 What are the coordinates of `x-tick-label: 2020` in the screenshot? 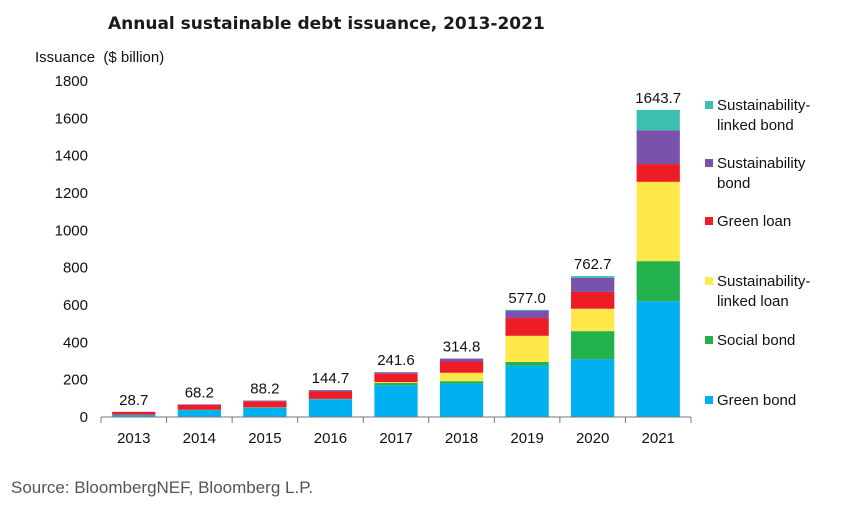 It's located at (592, 438).